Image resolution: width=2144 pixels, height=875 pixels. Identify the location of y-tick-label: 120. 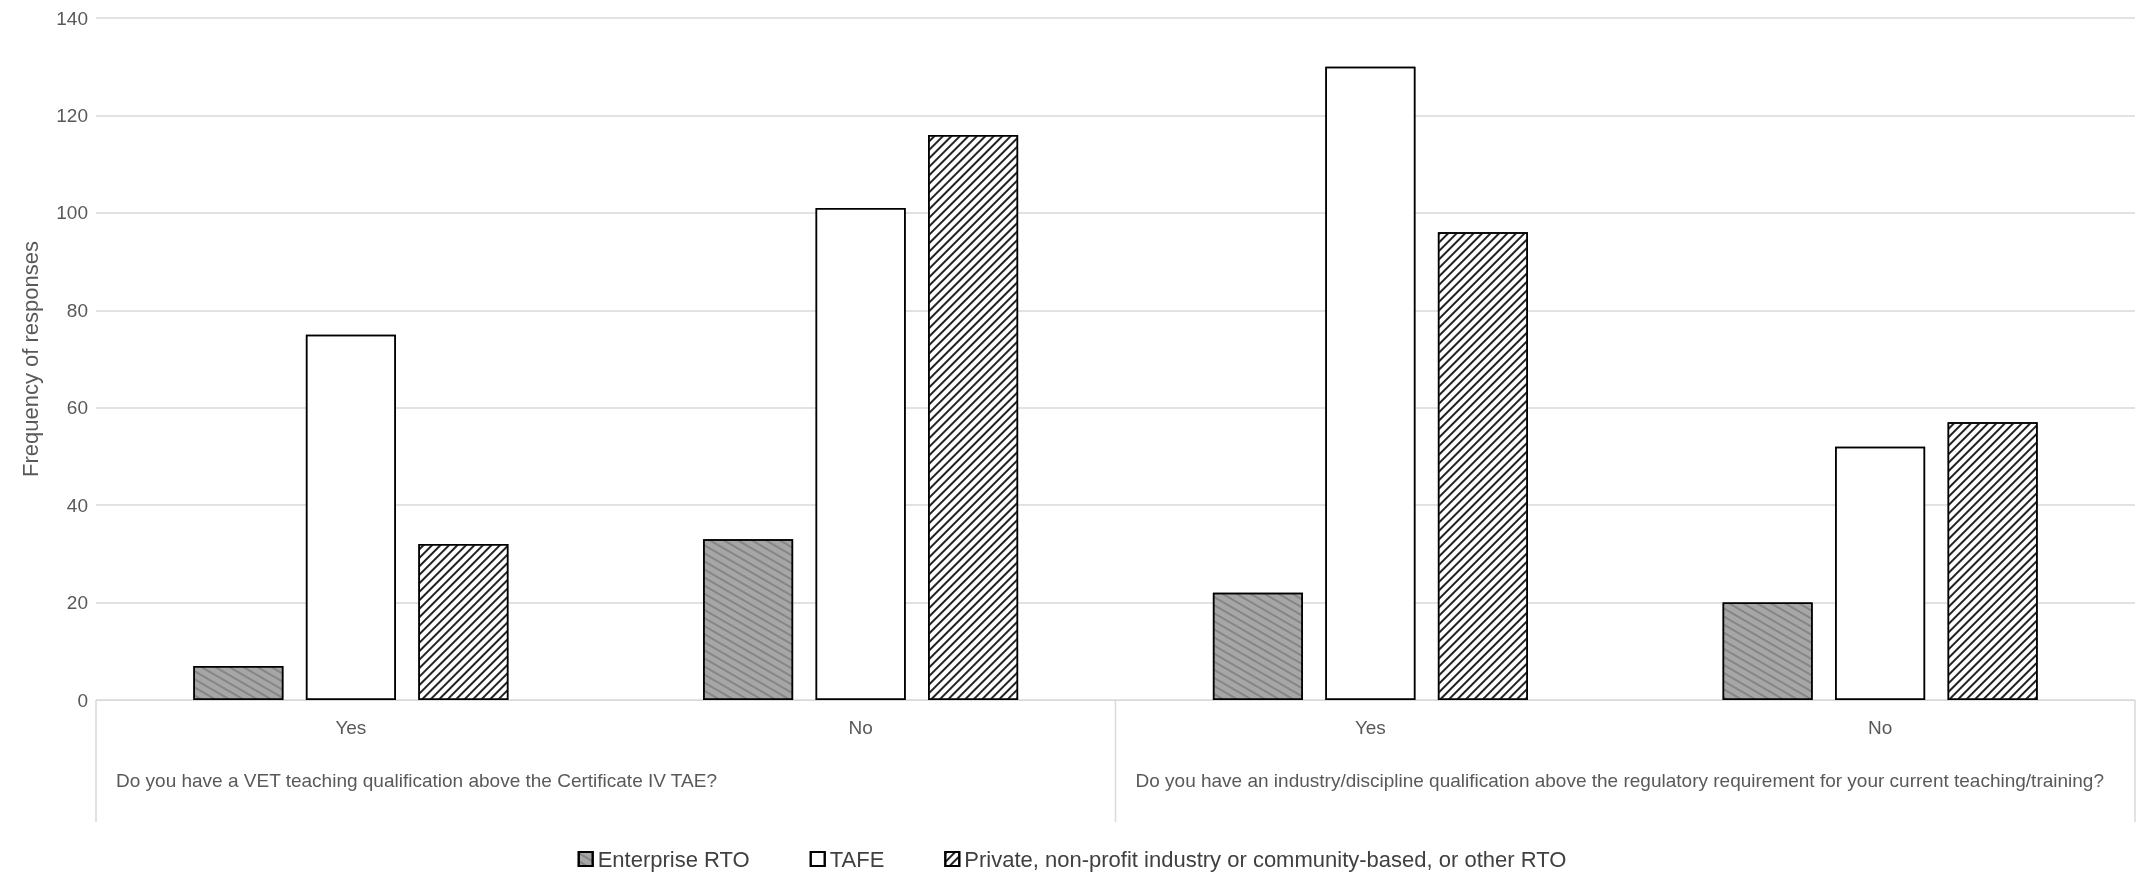
(72, 115).